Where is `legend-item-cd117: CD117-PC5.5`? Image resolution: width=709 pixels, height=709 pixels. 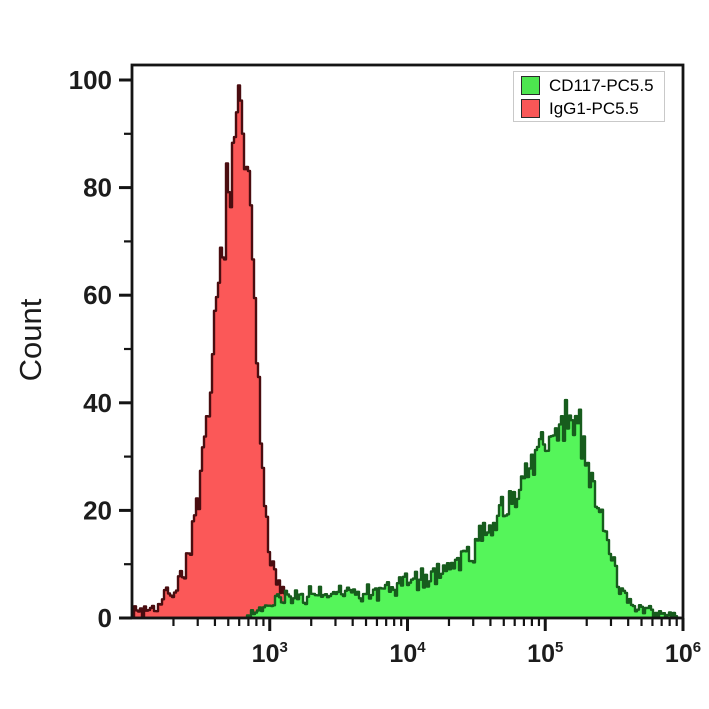
legend-item-cd117: CD117-PC5.5 is located at coordinates (592, 85).